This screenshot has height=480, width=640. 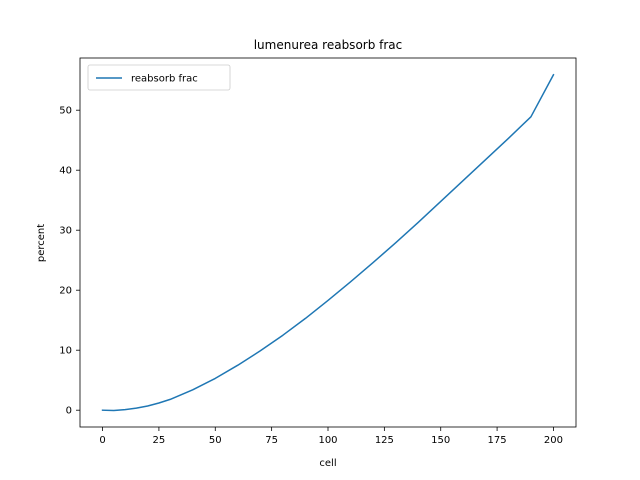 What do you see at coordinates (497, 440) in the screenshot?
I see `x-tick-label: 175` at bounding box center [497, 440].